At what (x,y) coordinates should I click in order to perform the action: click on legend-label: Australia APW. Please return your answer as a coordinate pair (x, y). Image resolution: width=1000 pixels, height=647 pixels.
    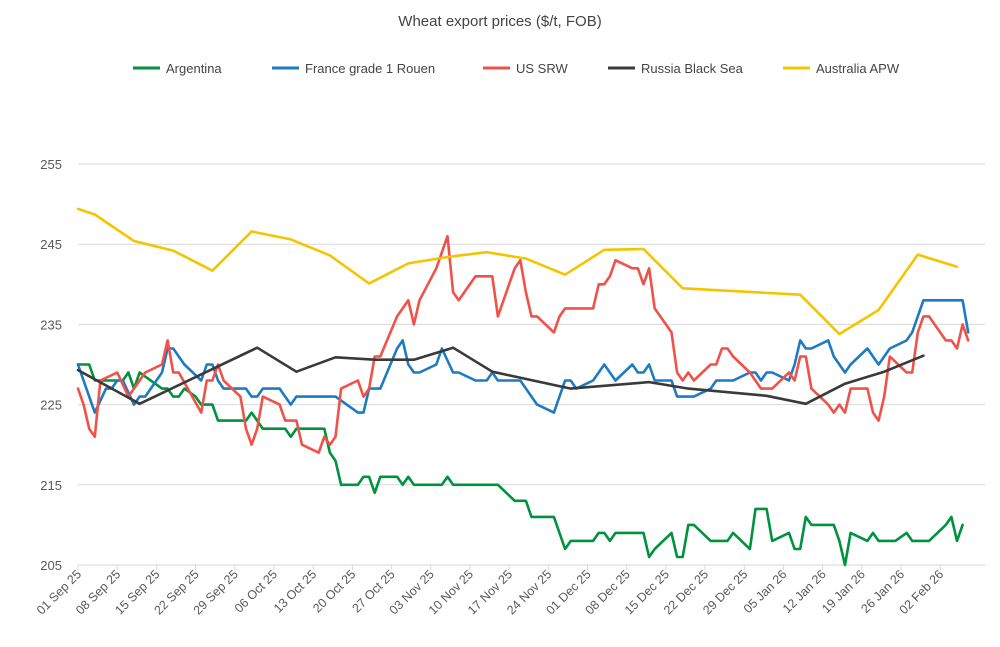
    Looking at the image, I should click on (858, 68).